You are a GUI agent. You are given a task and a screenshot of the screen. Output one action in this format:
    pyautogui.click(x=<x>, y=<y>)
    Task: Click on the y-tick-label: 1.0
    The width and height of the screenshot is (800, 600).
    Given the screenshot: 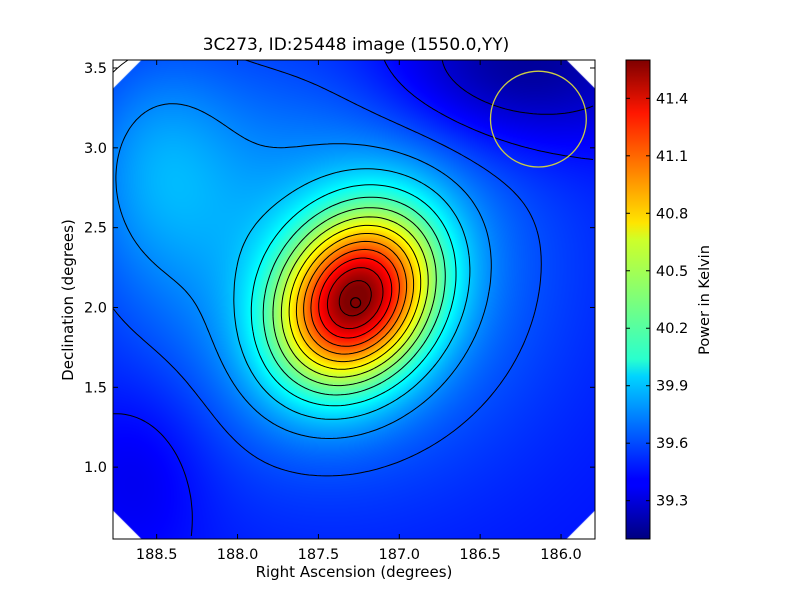 What is the action you would take?
    pyautogui.click(x=95, y=468)
    